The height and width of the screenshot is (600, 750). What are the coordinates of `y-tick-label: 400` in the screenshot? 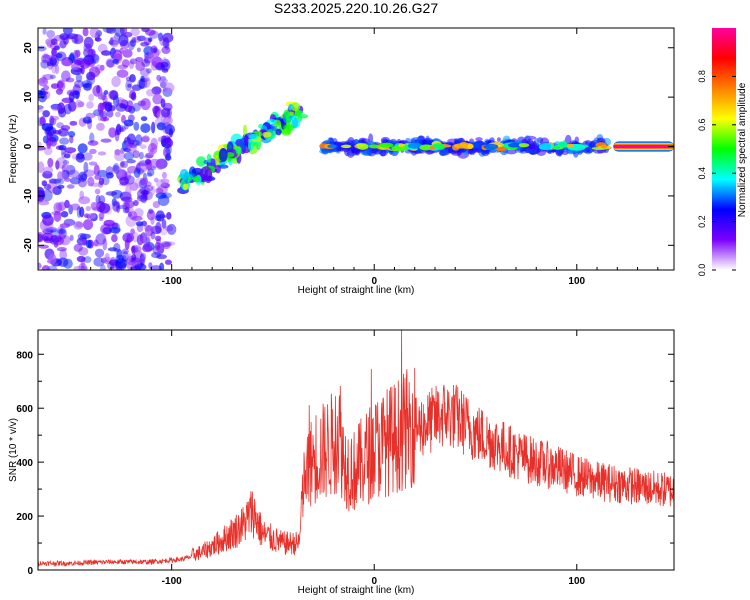 It's located at (24, 463).